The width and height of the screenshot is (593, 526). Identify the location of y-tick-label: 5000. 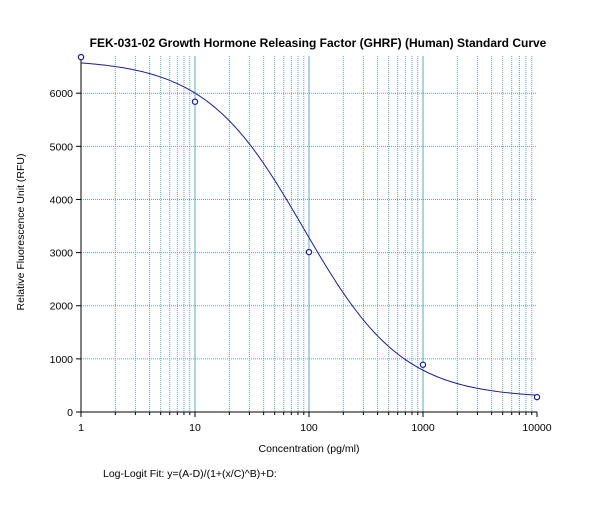
(62, 147).